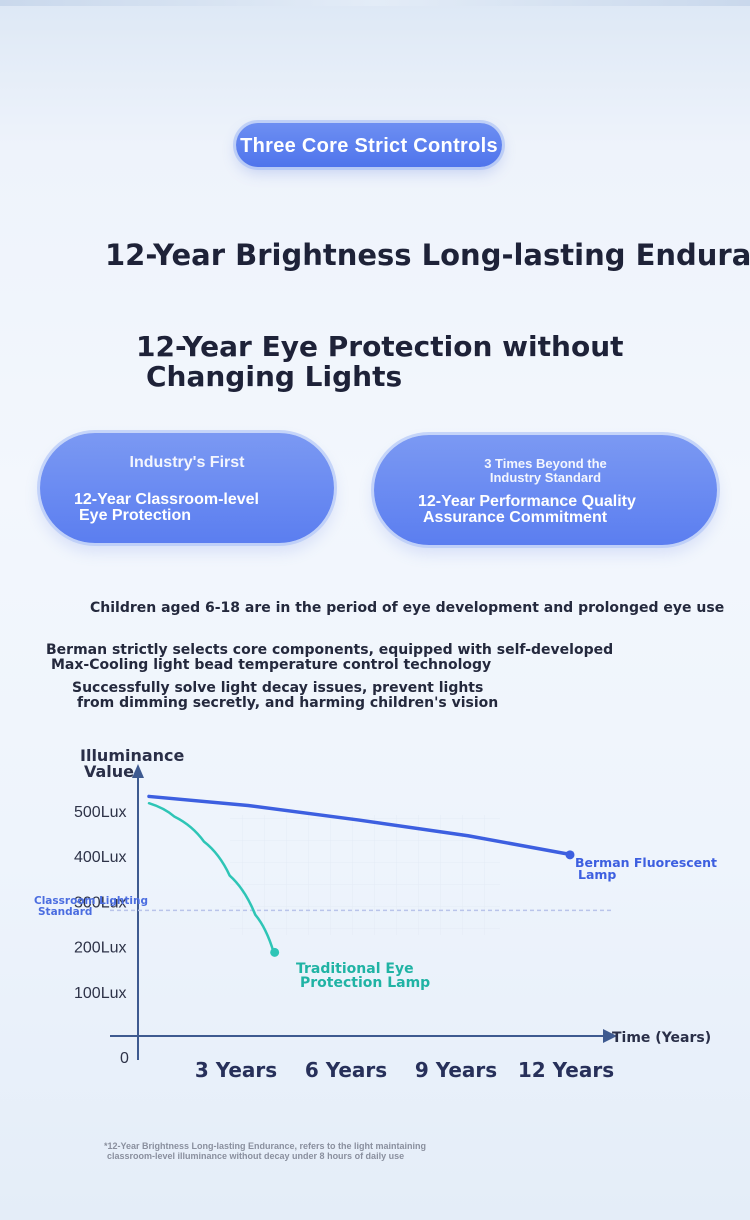 The image size is (750, 1220). I want to click on y-tick-label: 500Lux, so click(100, 812).